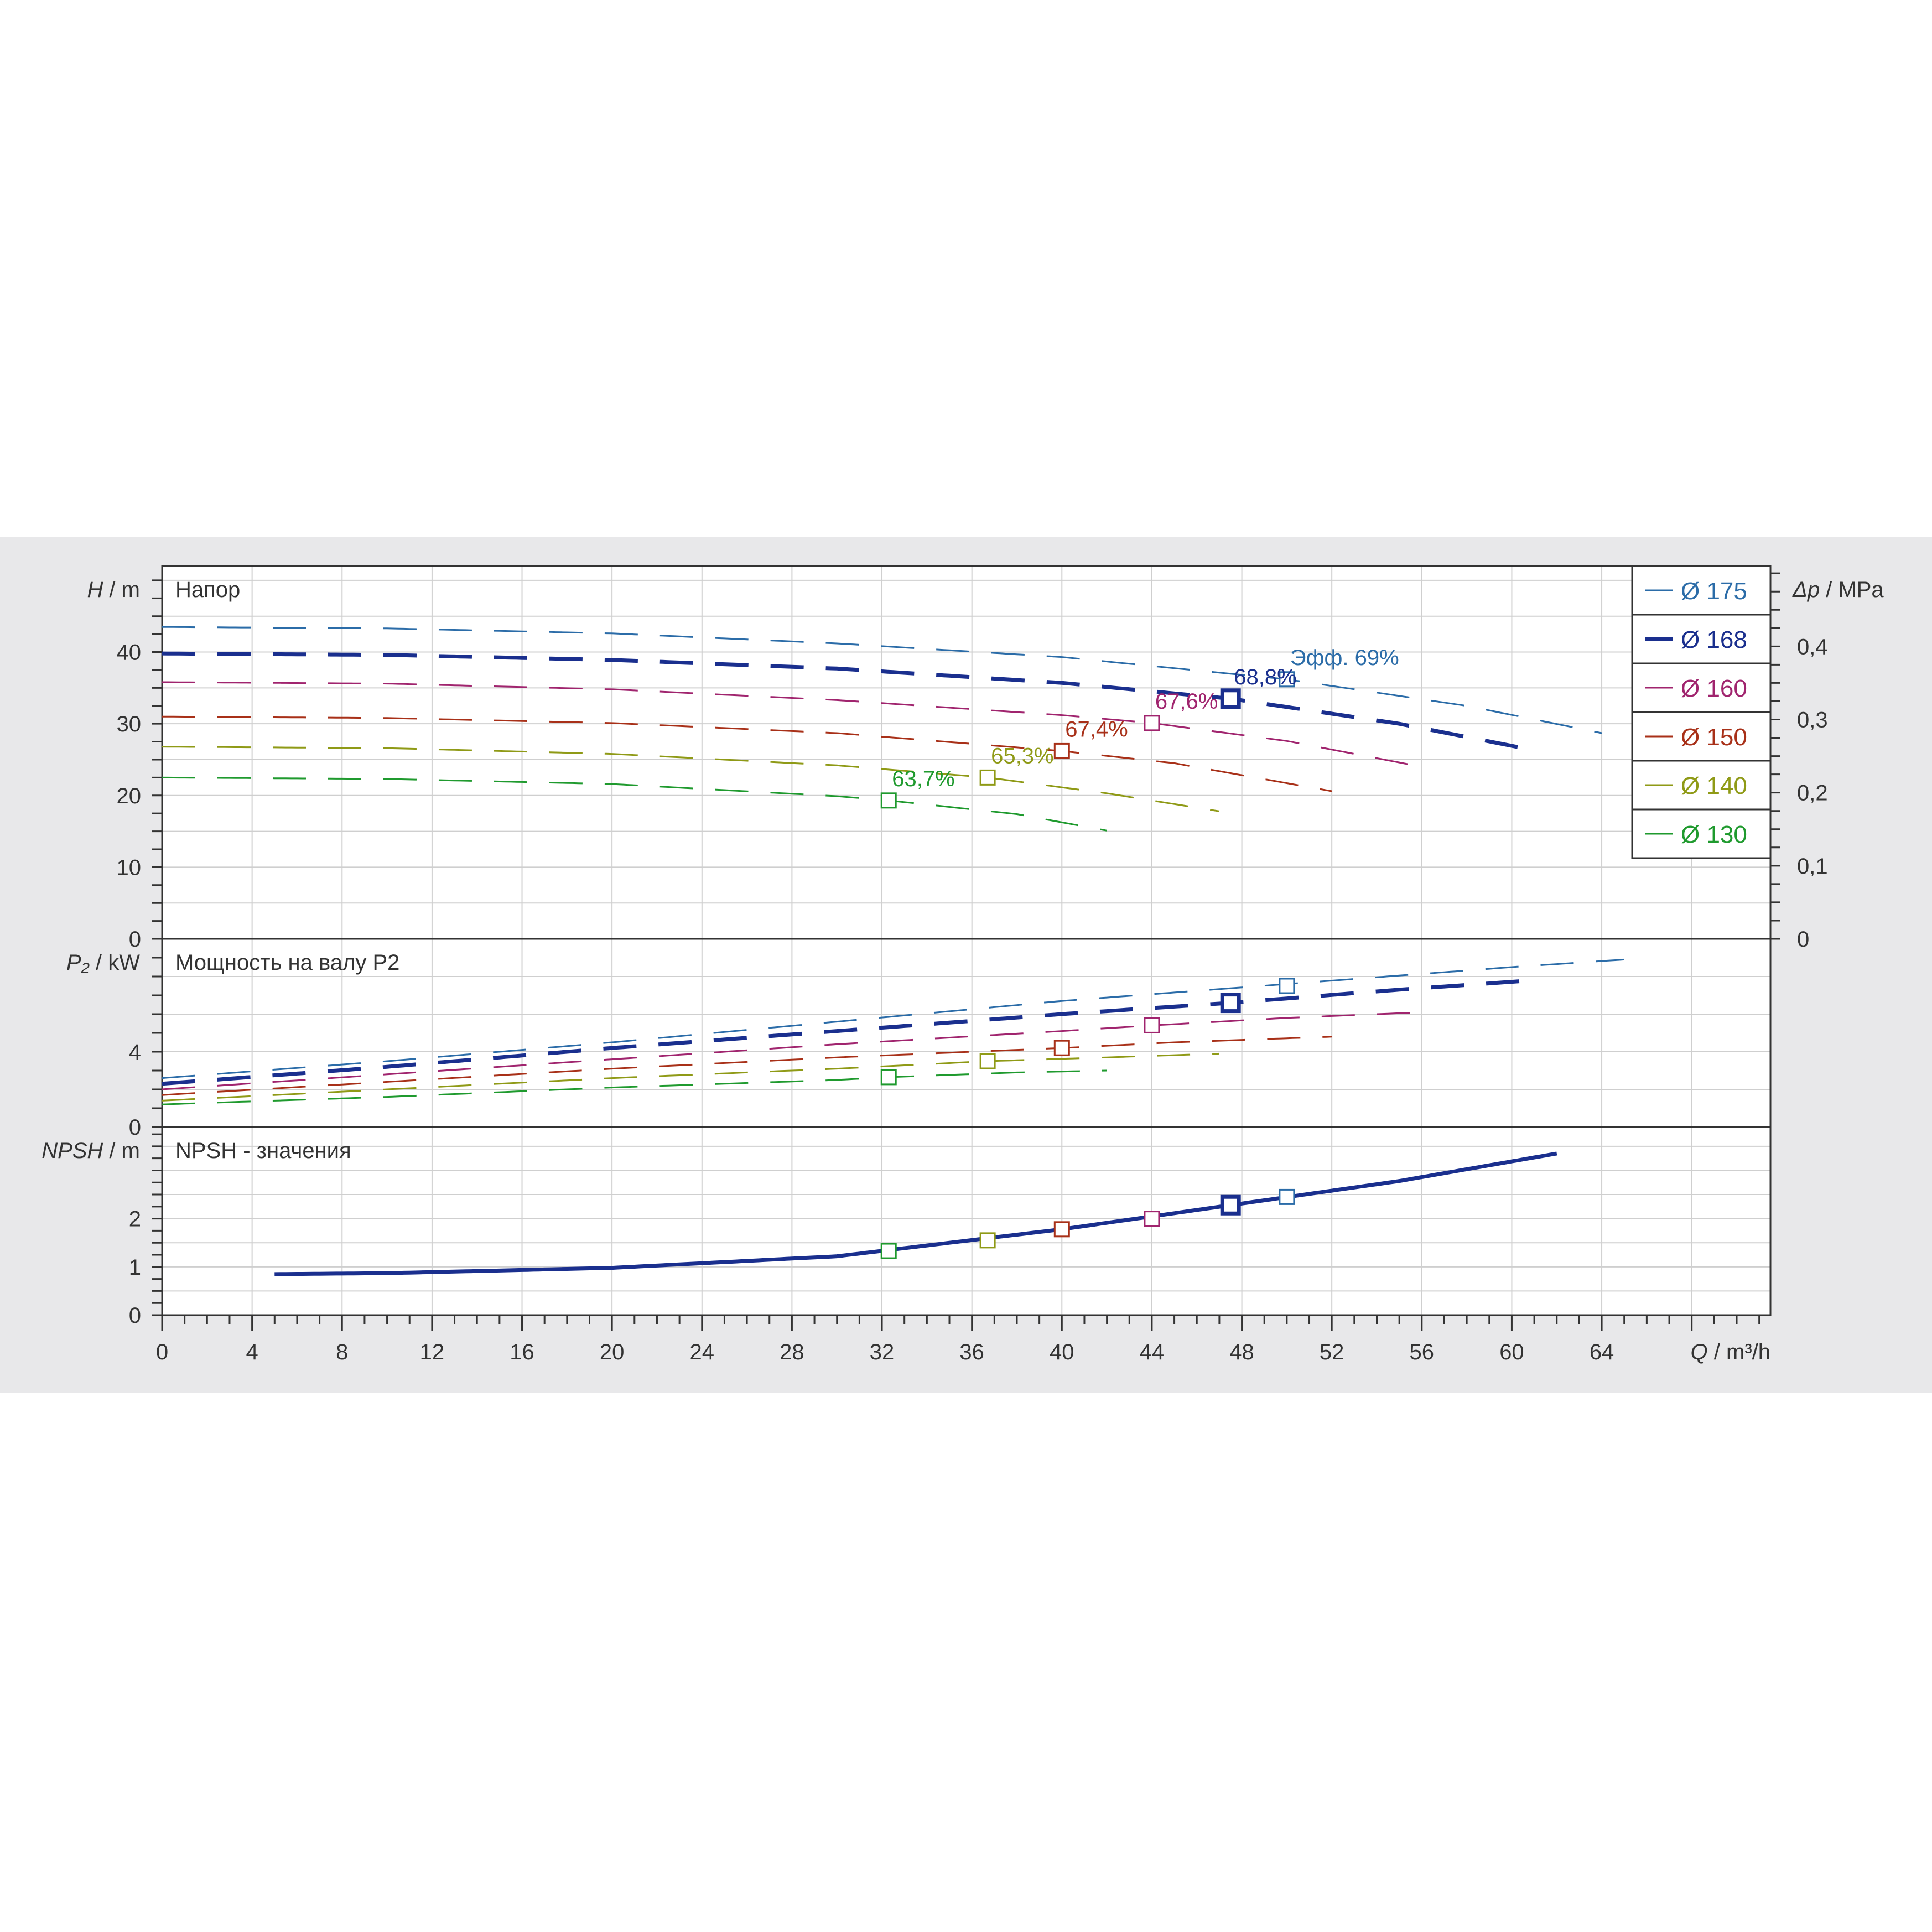 The width and height of the screenshot is (1932, 1932). I want to click on legend-item-label: Ø 175, so click(1714, 592).